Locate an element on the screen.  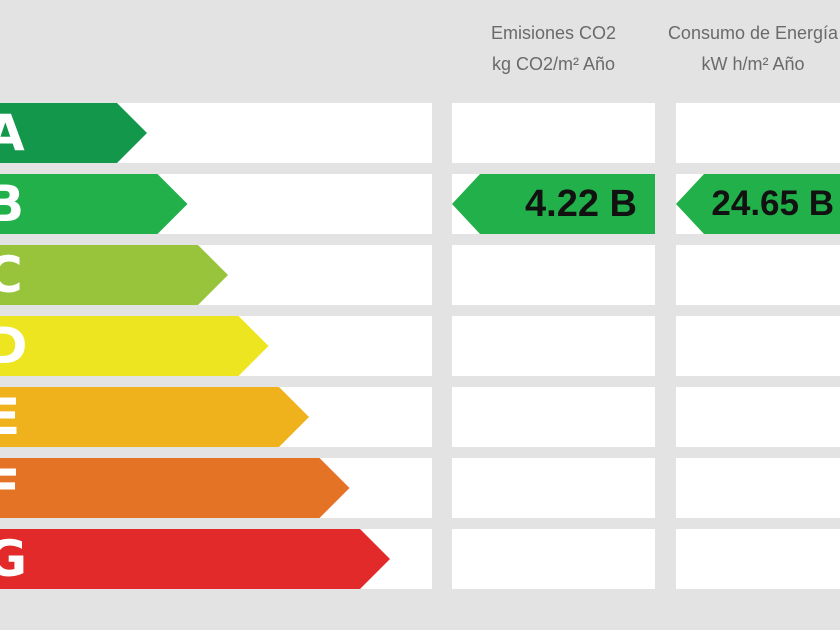
rating-arrow-d: D is located at coordinates (134, 346).